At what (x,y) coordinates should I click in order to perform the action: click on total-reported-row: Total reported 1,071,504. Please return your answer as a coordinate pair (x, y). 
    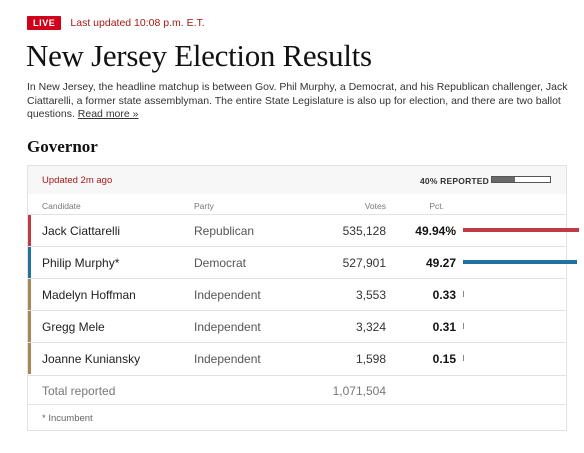
    Looking at the image, I should click on (297, 389).